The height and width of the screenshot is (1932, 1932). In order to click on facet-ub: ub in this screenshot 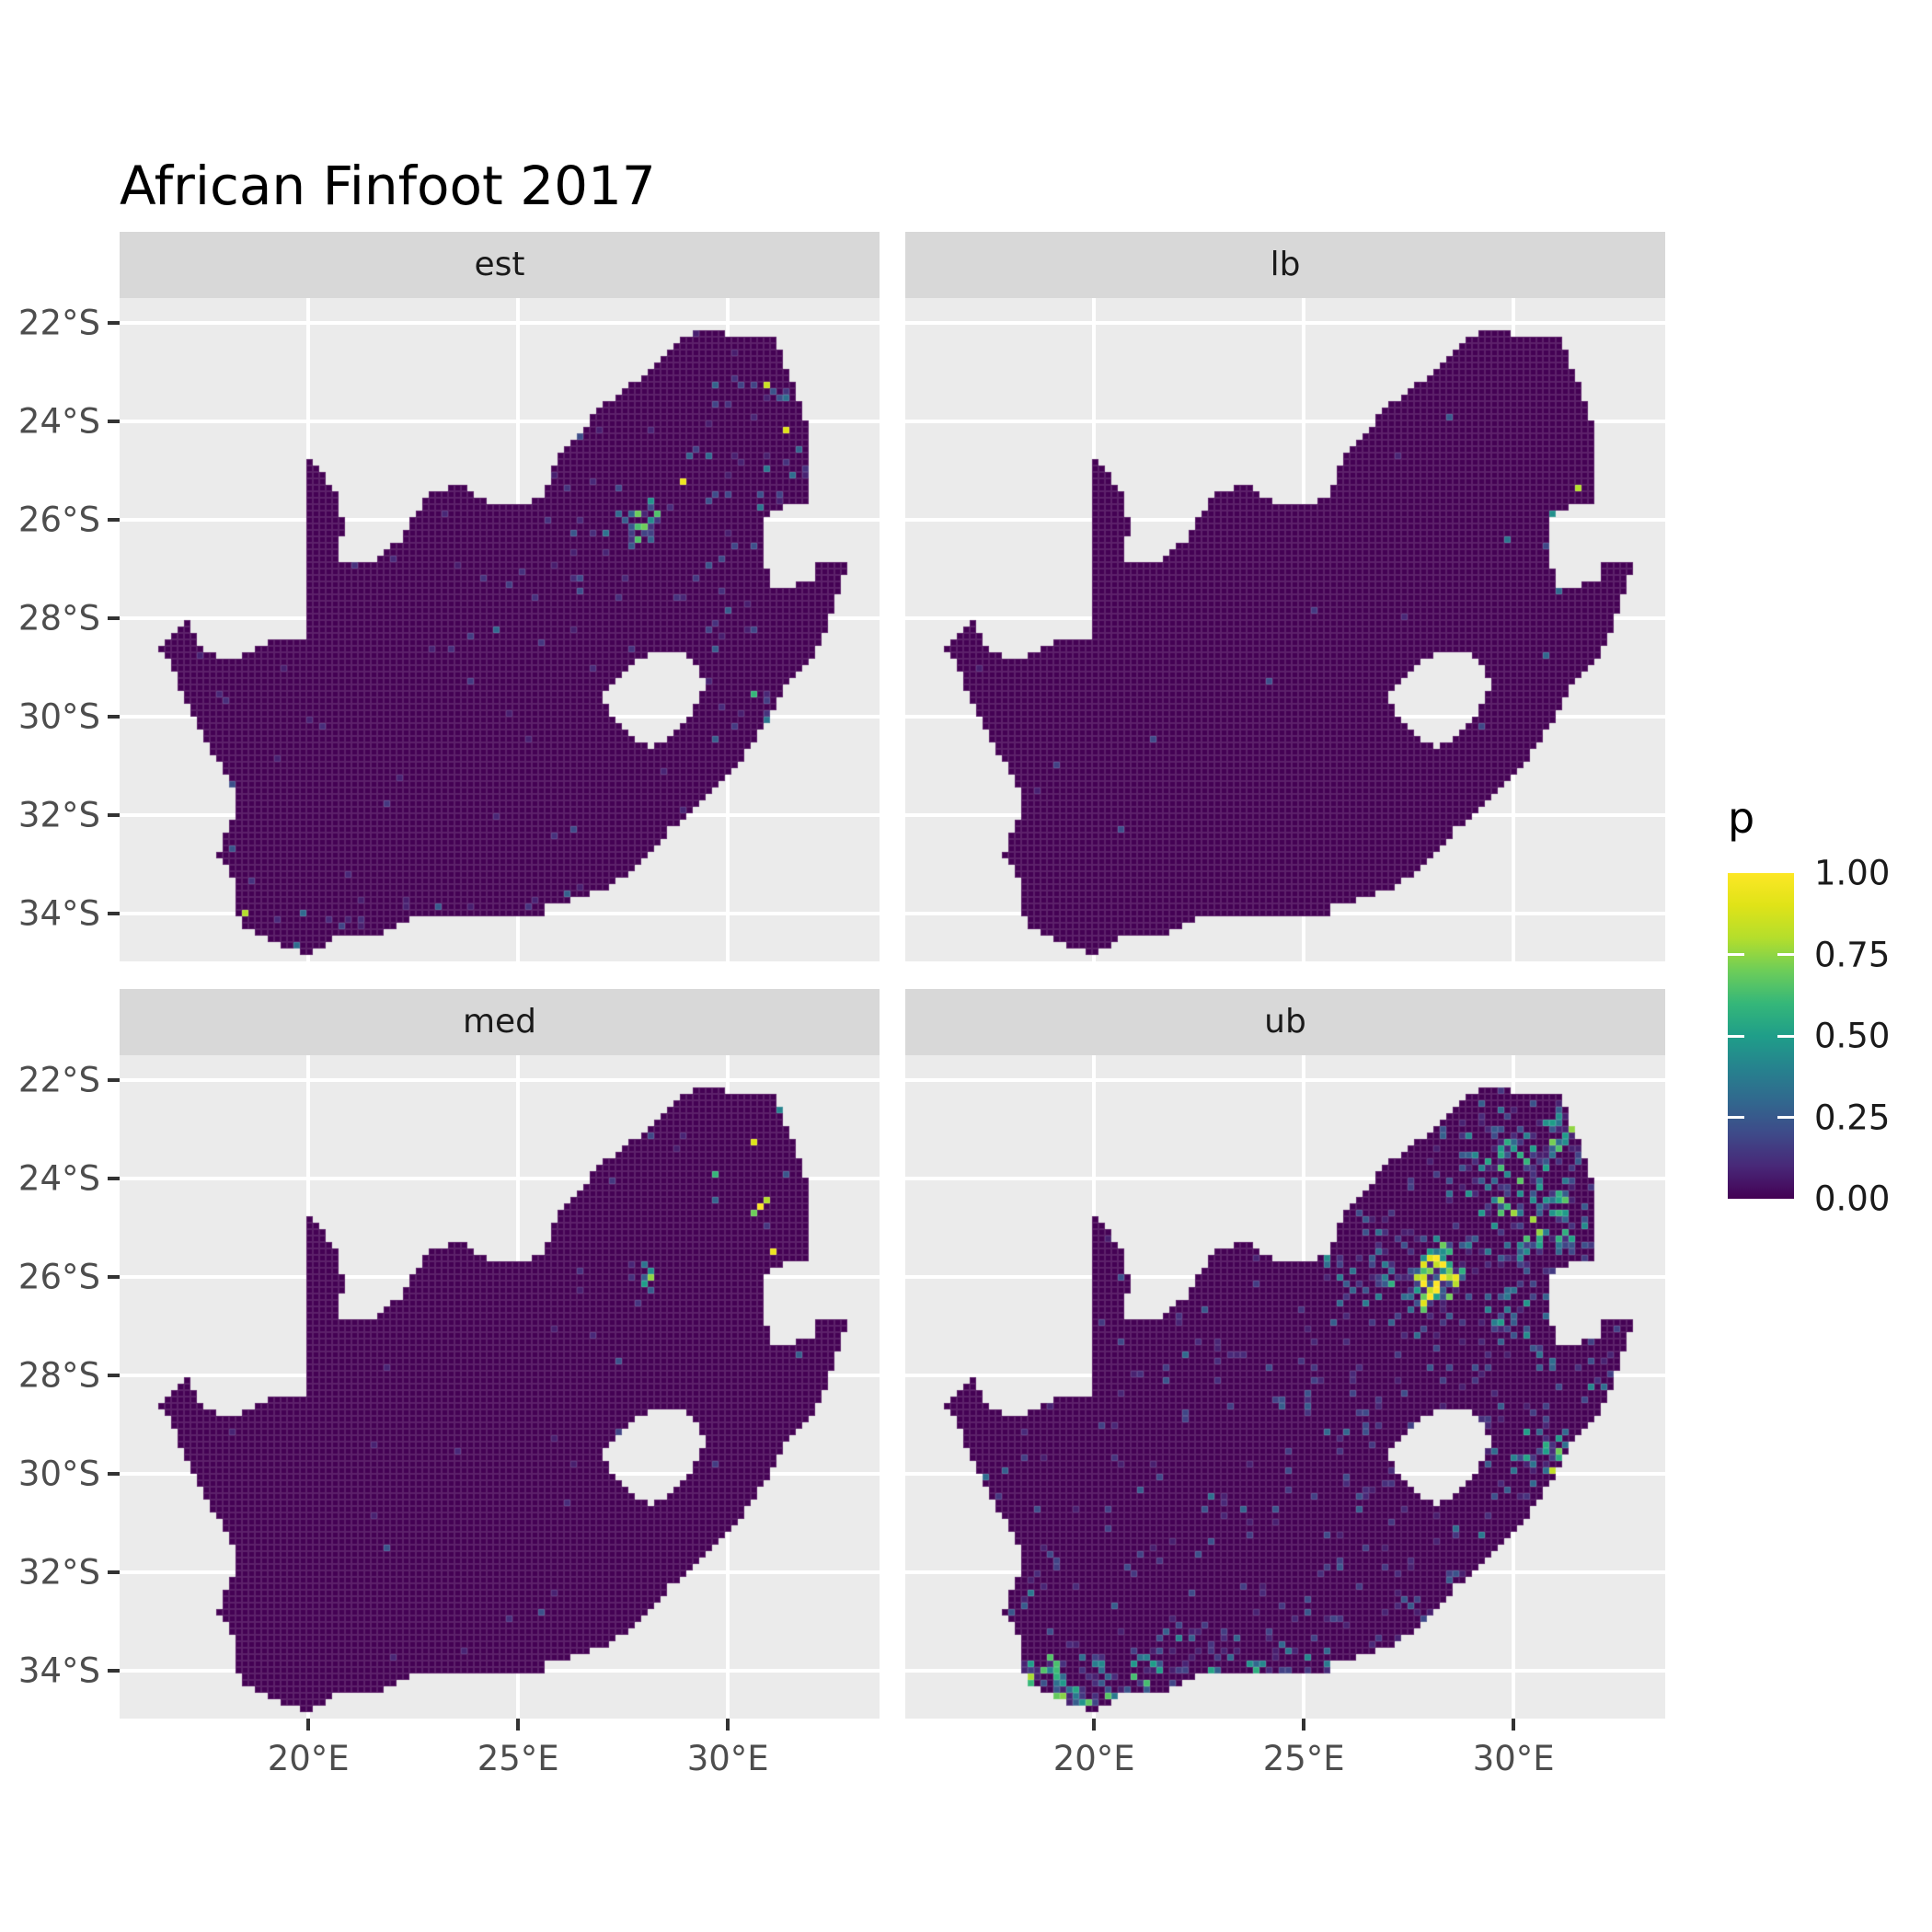, I will do `click(1285, 1354)`.